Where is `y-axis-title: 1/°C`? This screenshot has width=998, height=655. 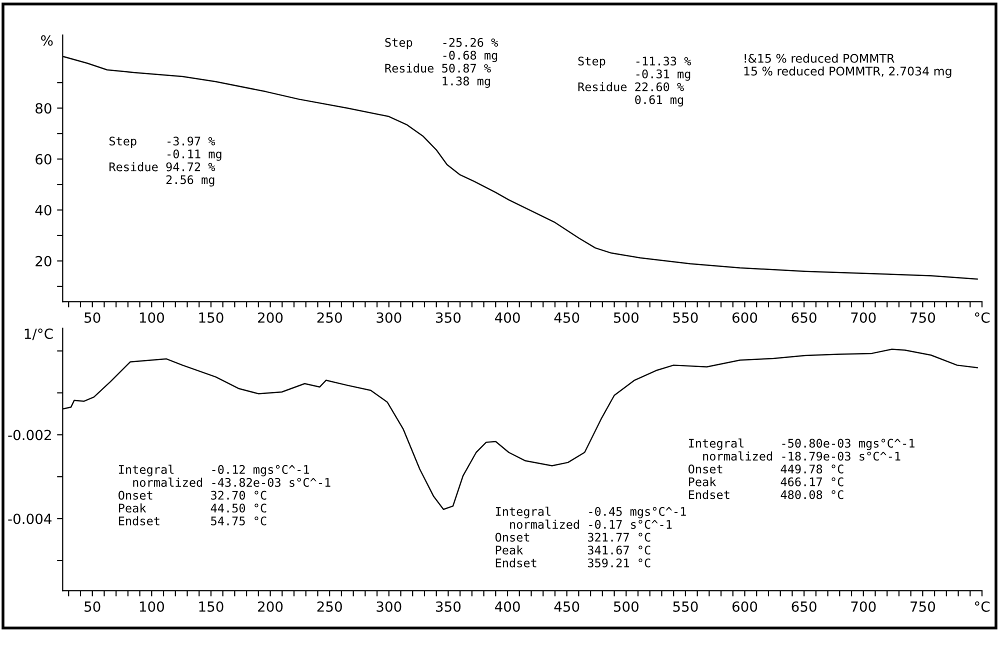 y-axis-title: 1/°C is located at coordinates (38, 334).